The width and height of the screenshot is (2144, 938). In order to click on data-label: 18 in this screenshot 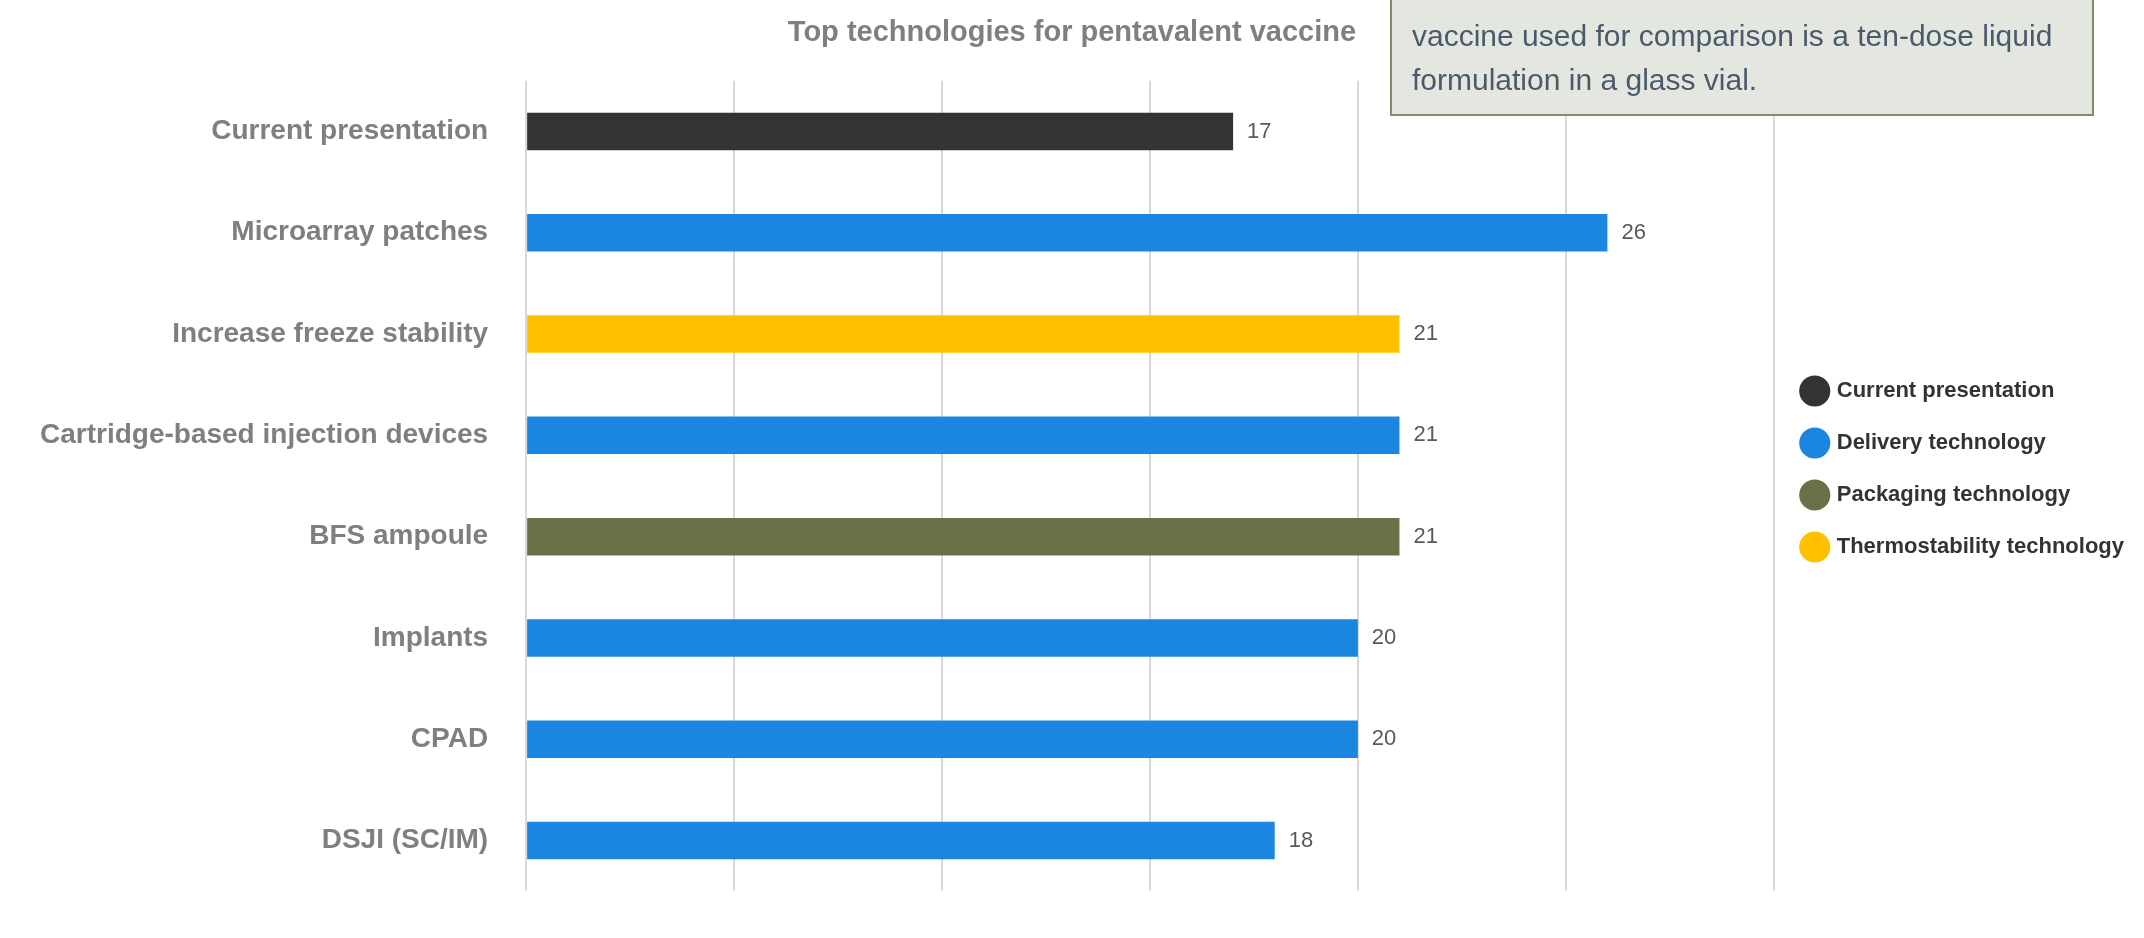, I will do `click(1301, 839)`.